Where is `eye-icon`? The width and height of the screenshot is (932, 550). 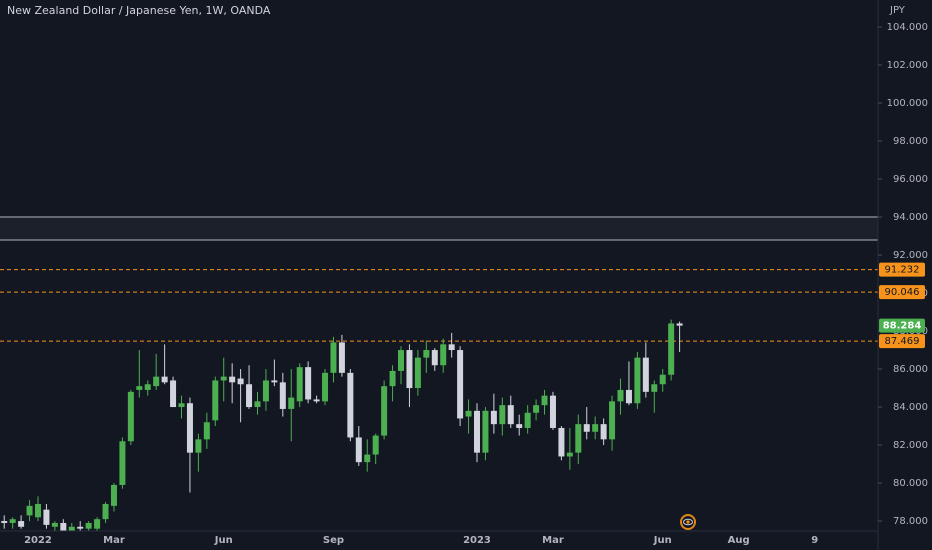 eye-icon is located at coordinates (688, 522).